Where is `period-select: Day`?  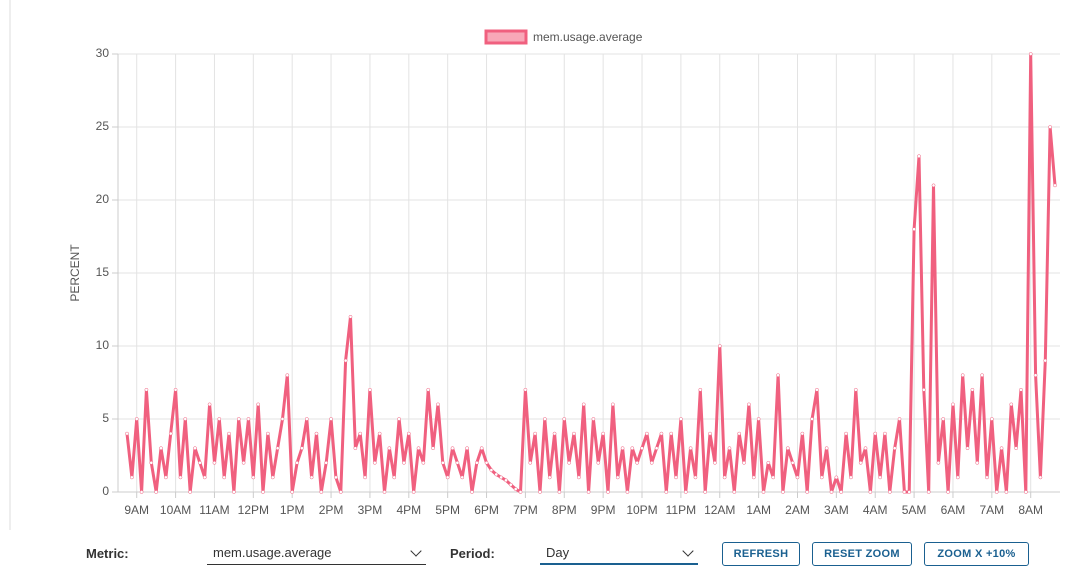 period-select: Day is located at coordinates (619, 555).